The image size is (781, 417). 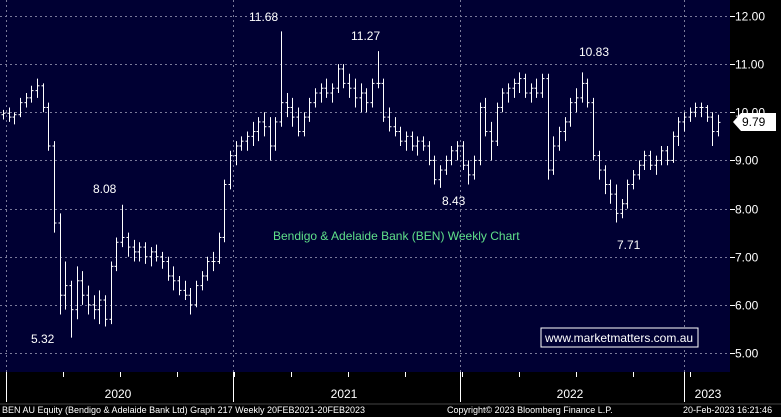 What do you see at coordinates (747, 258) in the screenshot?
I see `y-tick-label: 7.00` at bounding box center [747, 258].